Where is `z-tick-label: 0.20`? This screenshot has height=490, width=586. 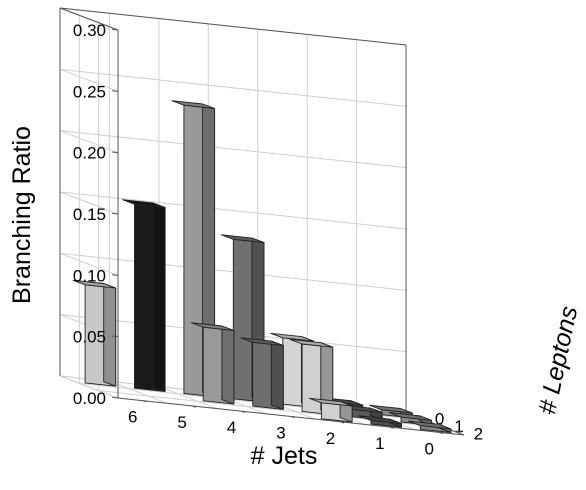 z-tick-label: 0.20 is located at coordinates (89, 153).